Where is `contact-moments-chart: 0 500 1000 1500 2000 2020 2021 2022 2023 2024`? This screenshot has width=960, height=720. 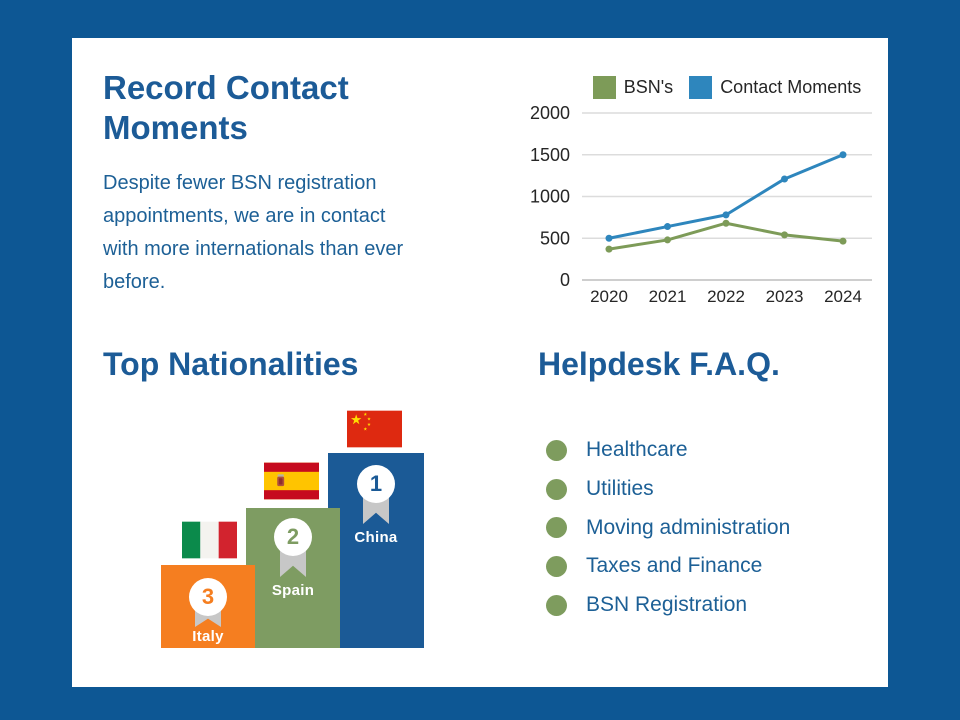
contact-moments-chart: 0 500 1000 1500 2000 2020 2021 2022 2023 2024 is located at coordinates (701, 204).